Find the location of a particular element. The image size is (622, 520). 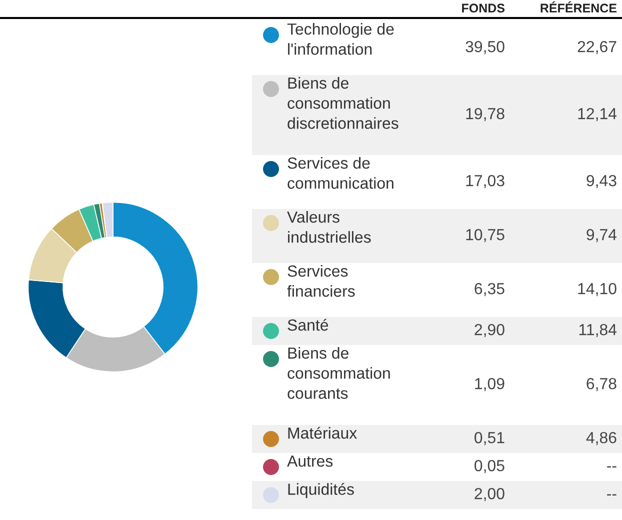

data-label: 1,09 is located at coordinates (489, 385).